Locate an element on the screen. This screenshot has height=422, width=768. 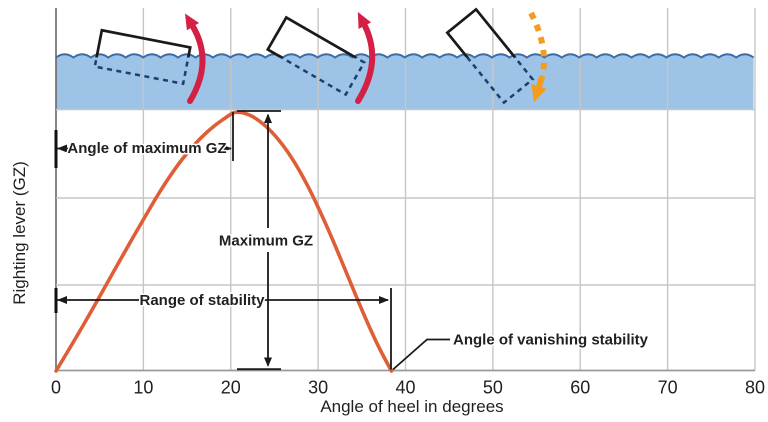
ships-below-water is located at coordinates (314, 81).